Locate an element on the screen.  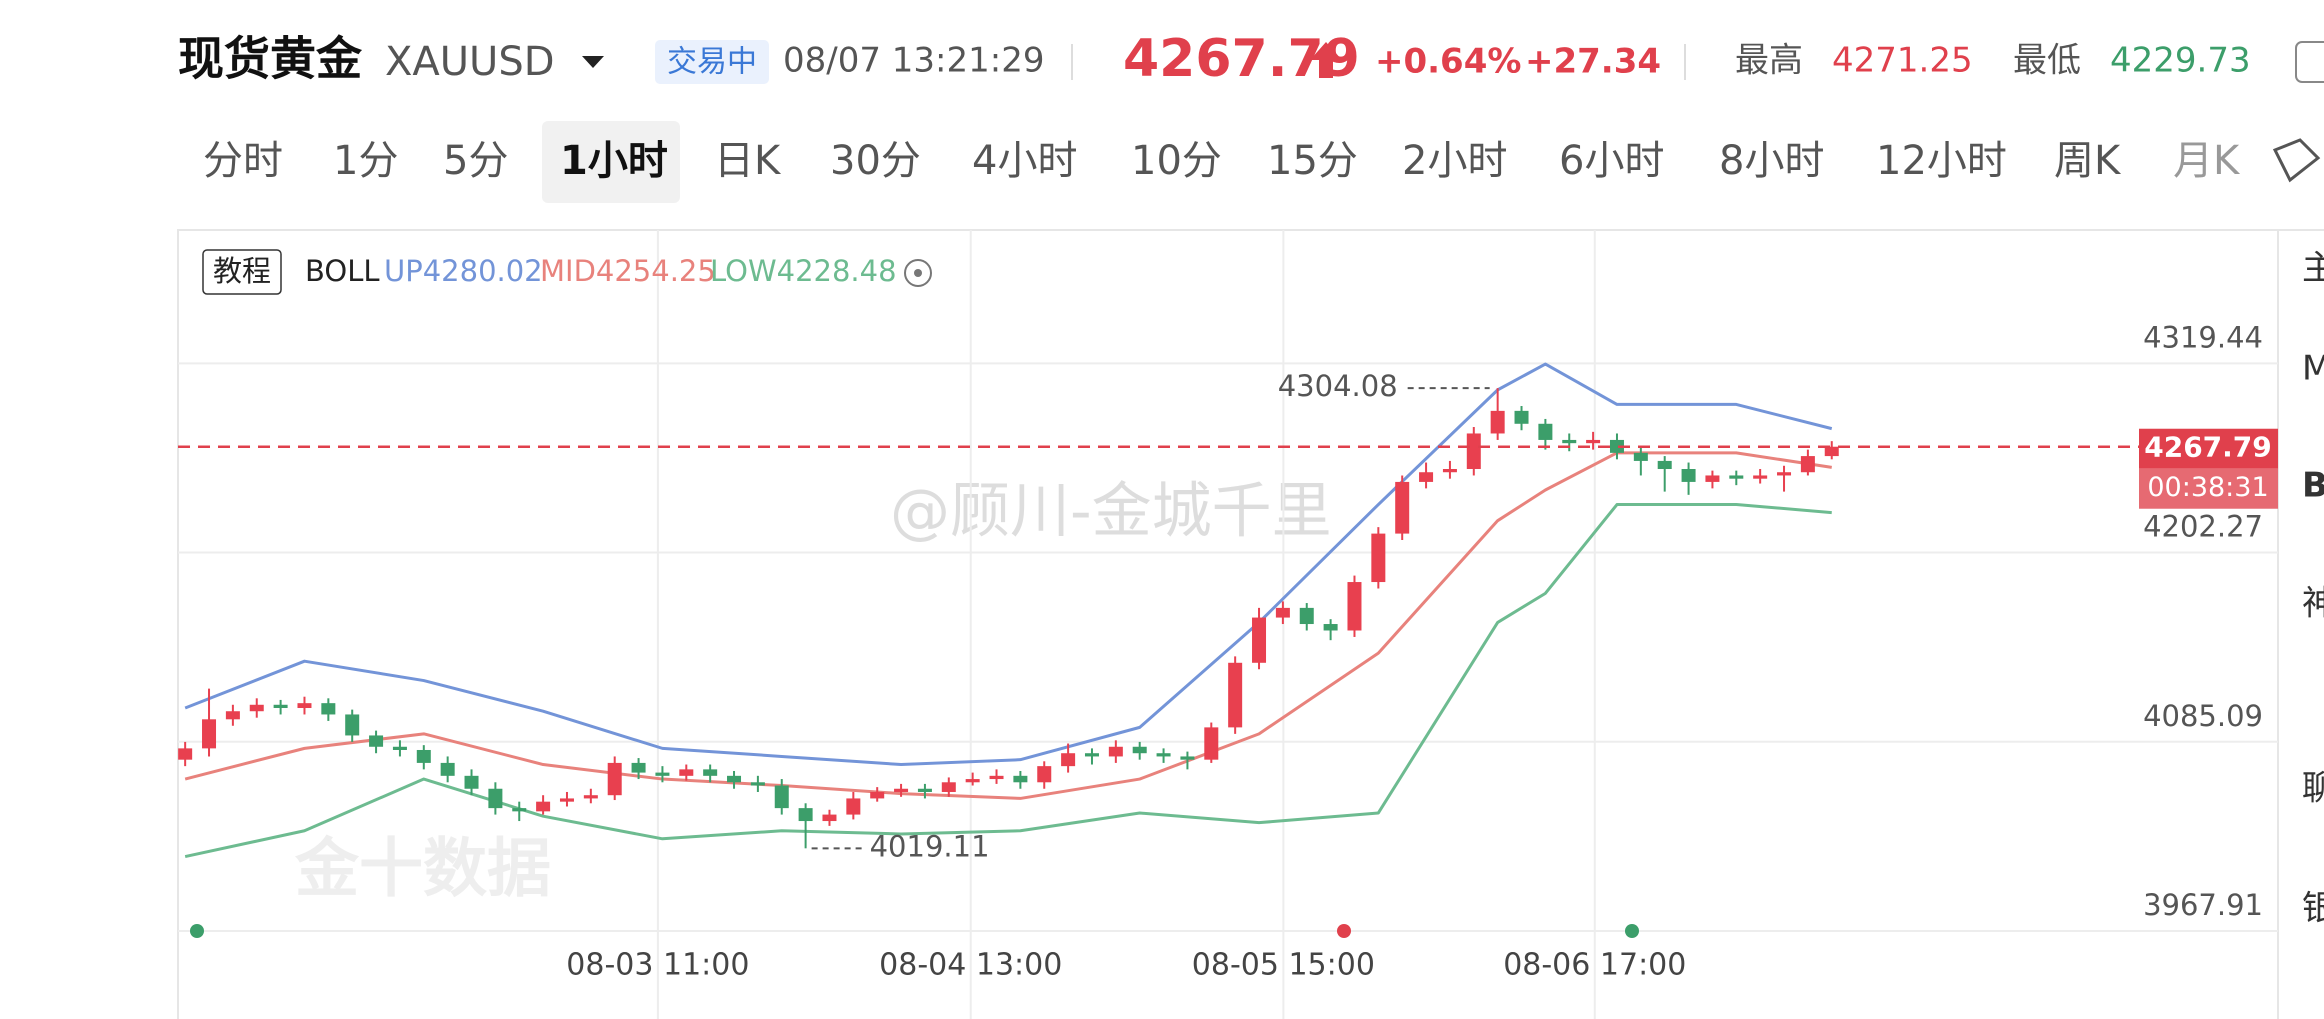
tab: 4小时 is located at coordinates (1024, 161).